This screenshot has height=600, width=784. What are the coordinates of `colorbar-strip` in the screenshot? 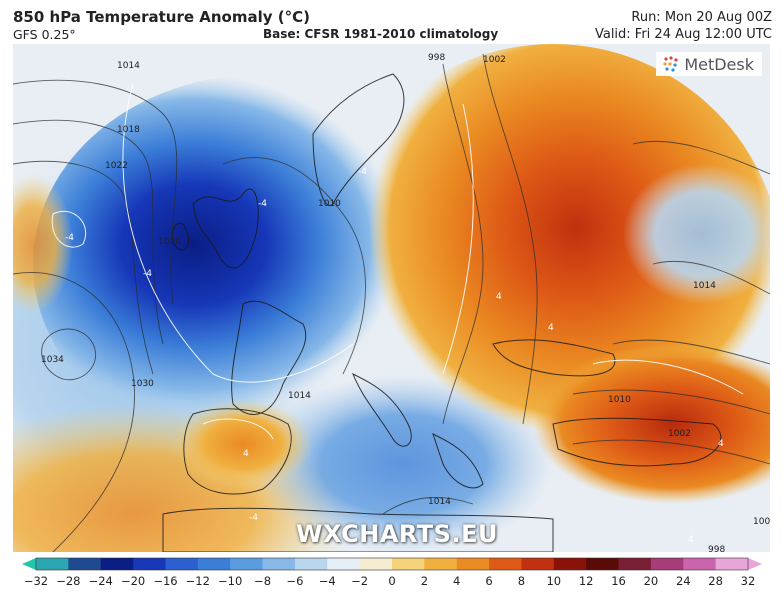 It's located at (392, 564).